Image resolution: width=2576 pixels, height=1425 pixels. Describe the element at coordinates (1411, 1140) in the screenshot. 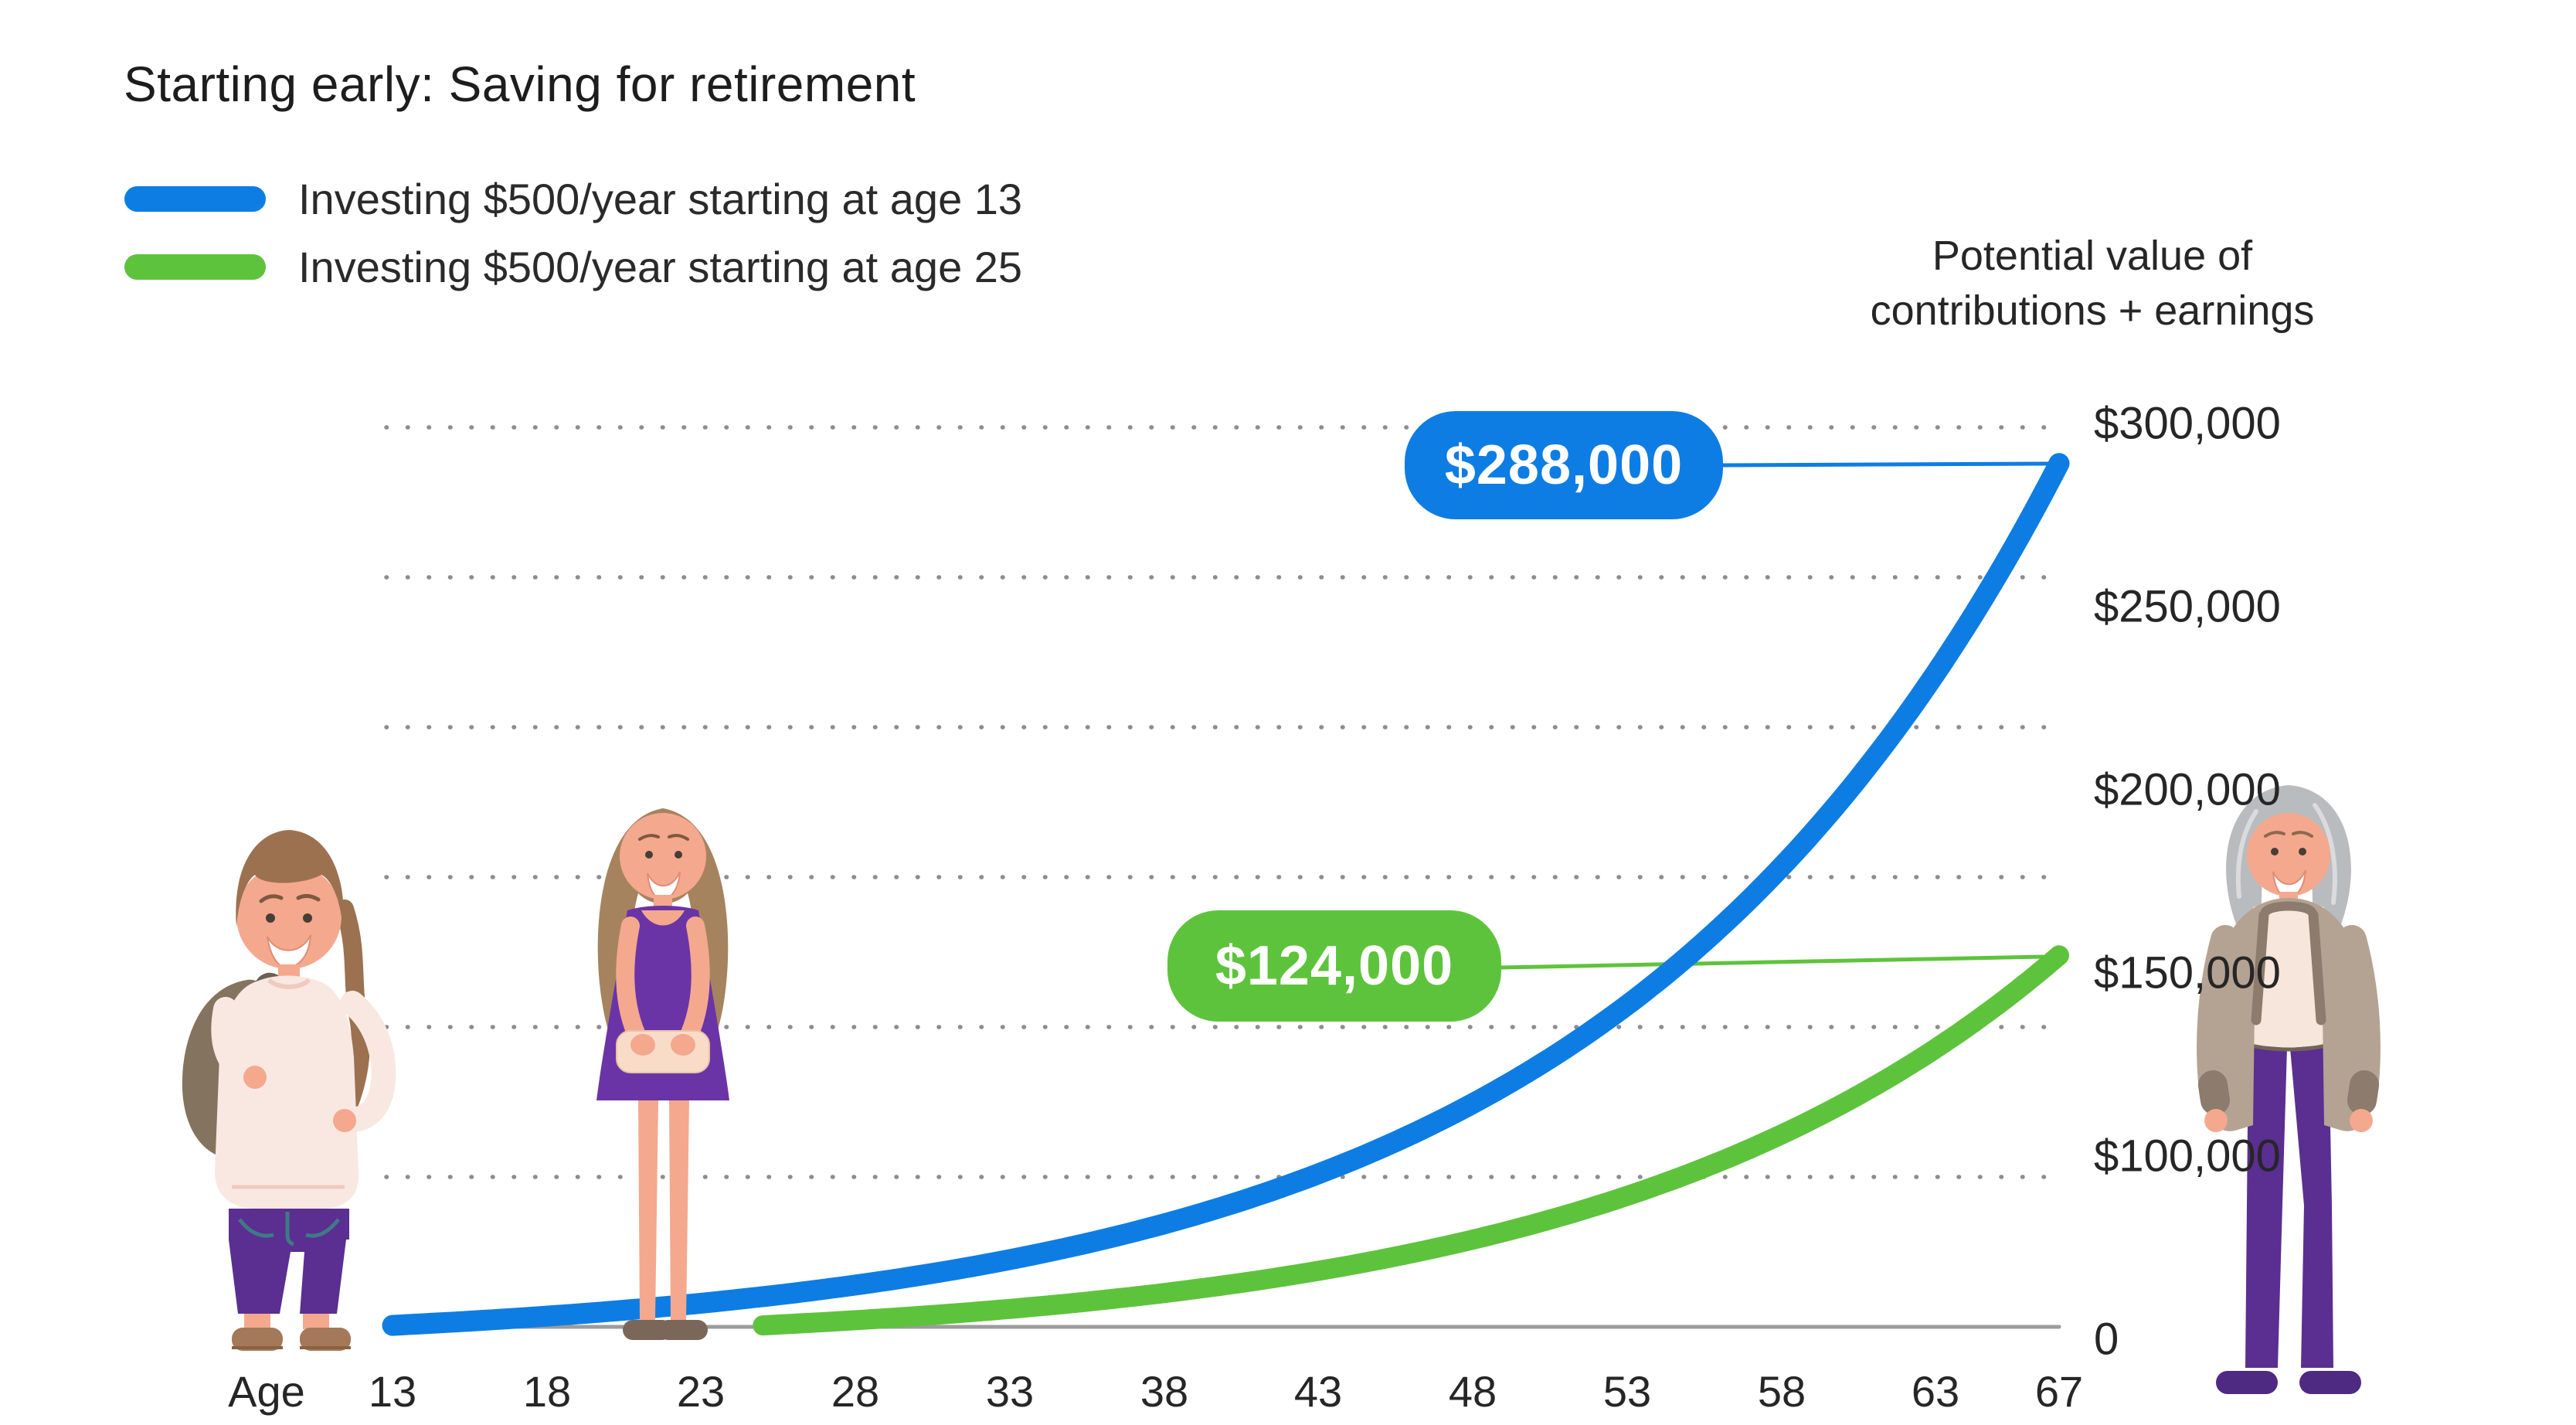

I see `series-line-age25` at that location.